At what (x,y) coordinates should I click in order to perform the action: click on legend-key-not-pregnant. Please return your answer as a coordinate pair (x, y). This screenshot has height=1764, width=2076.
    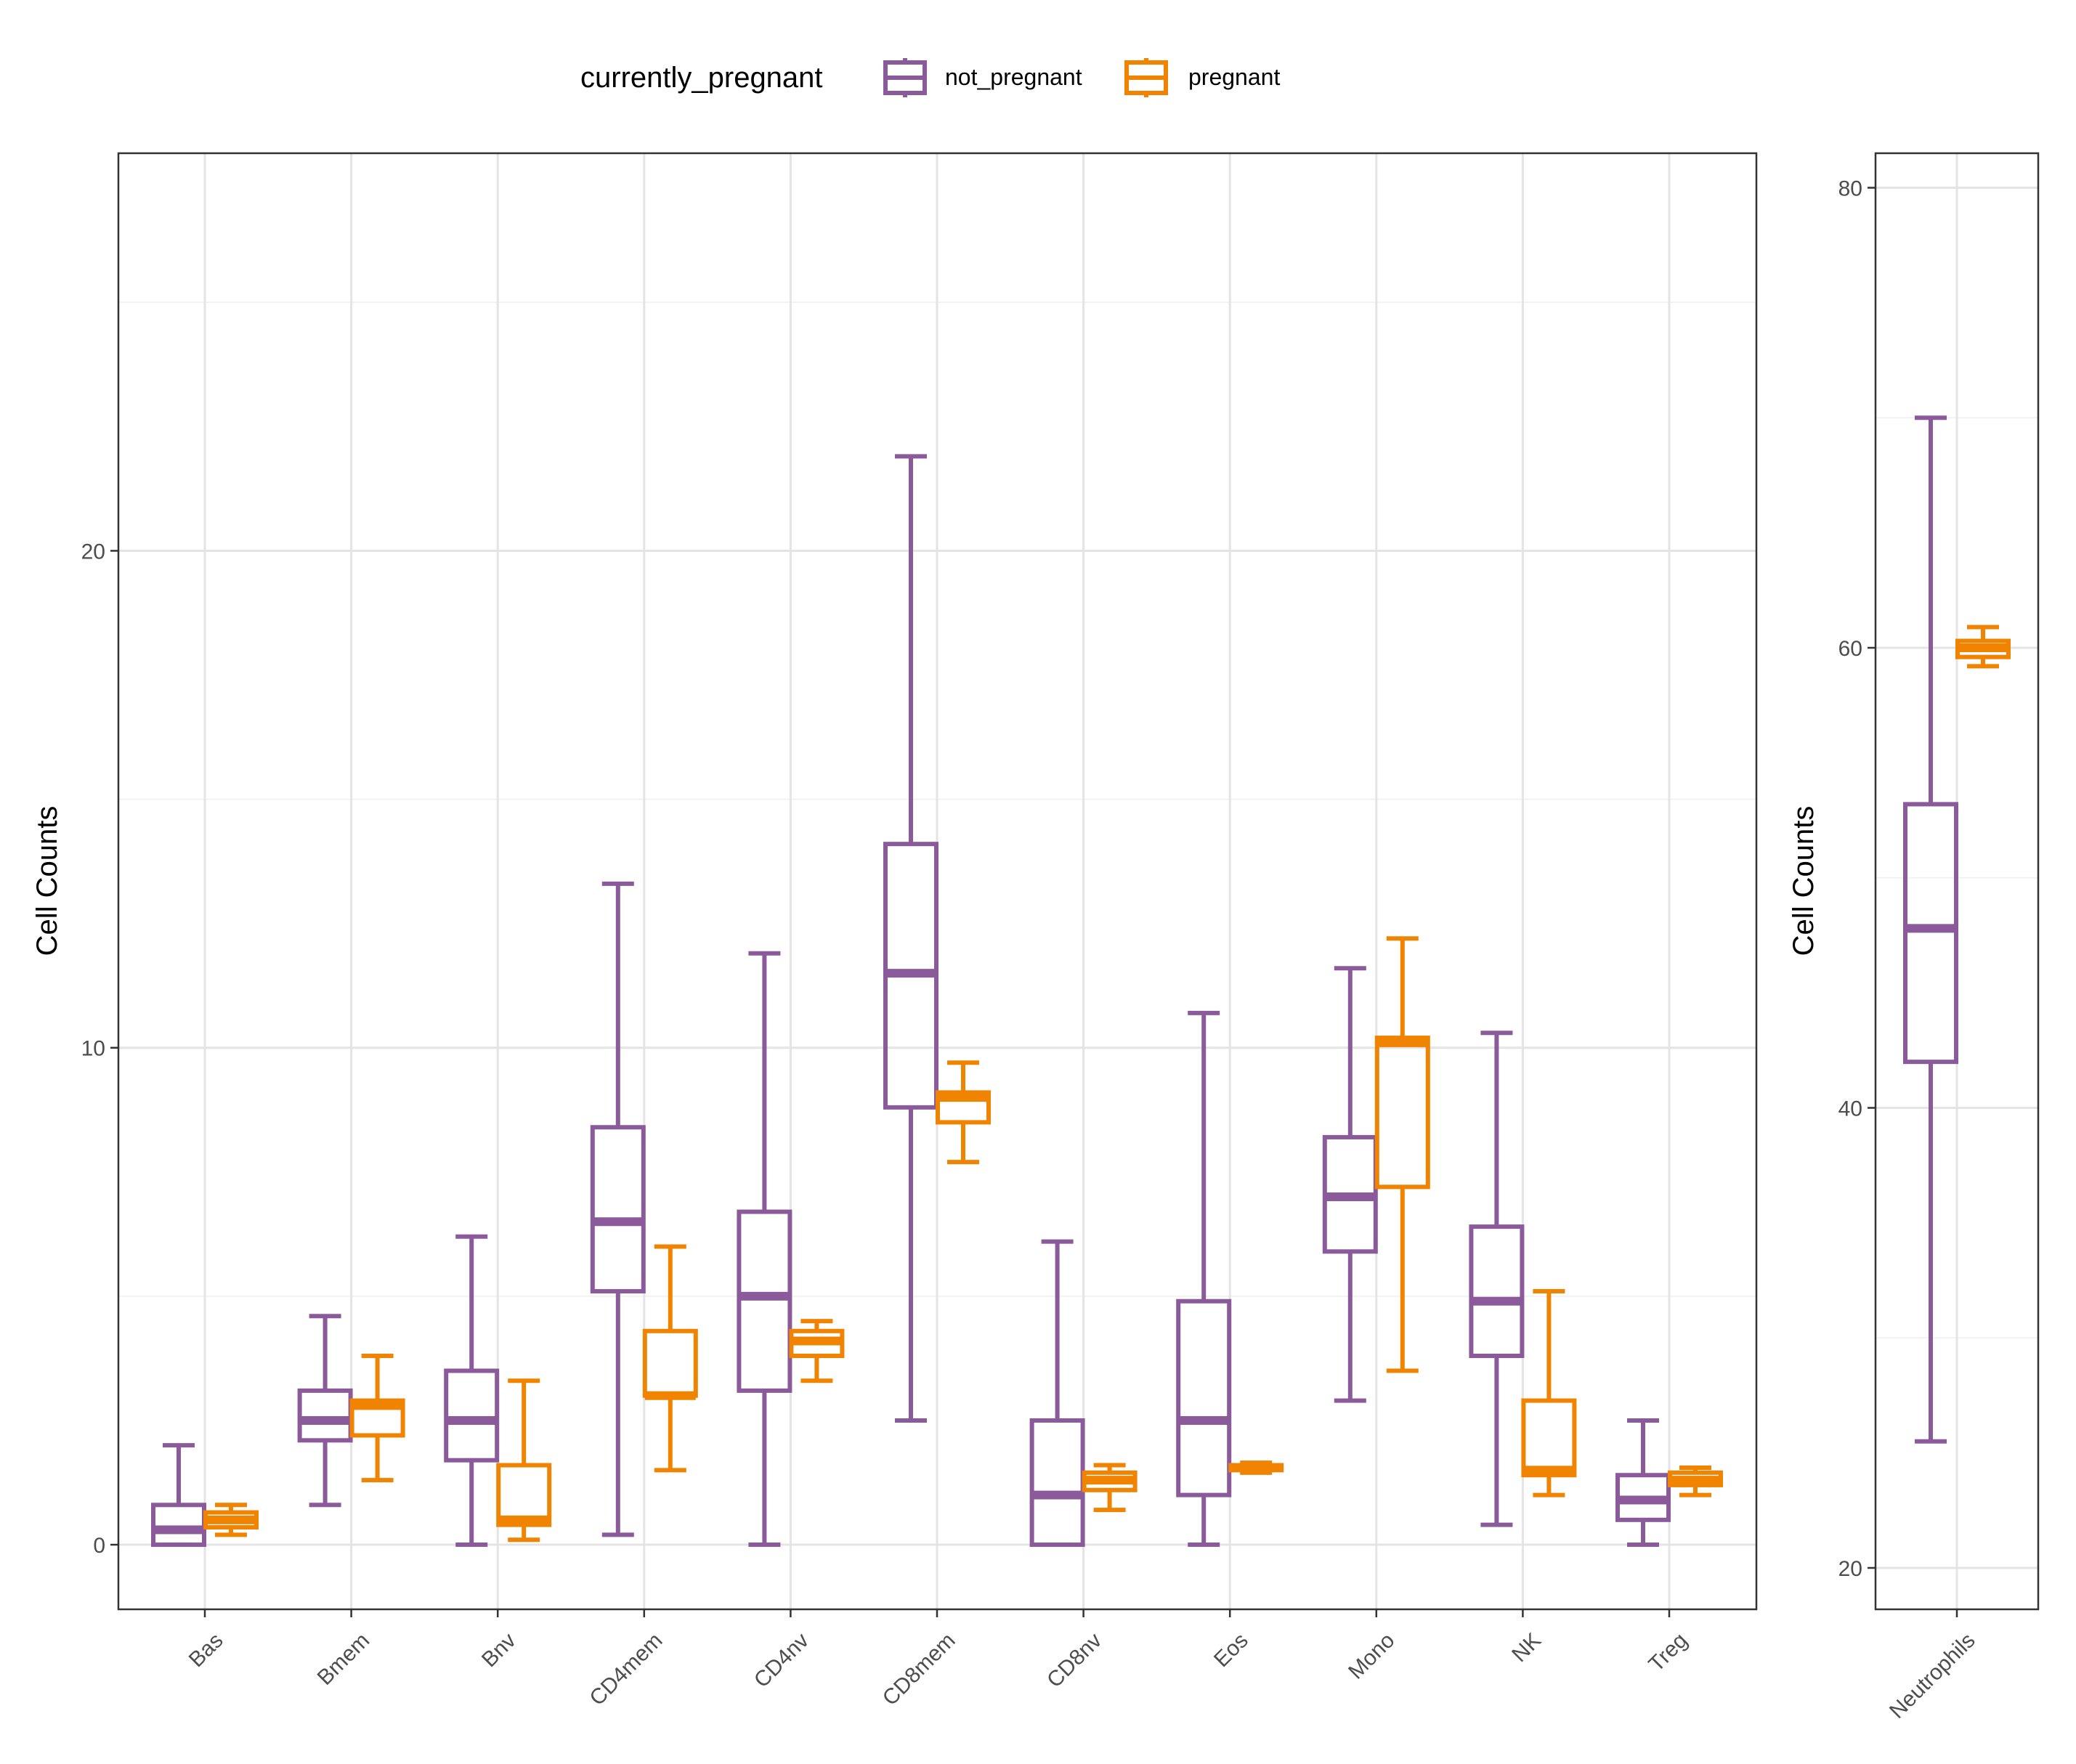
    Looking at the image, I should click on (905, 77).